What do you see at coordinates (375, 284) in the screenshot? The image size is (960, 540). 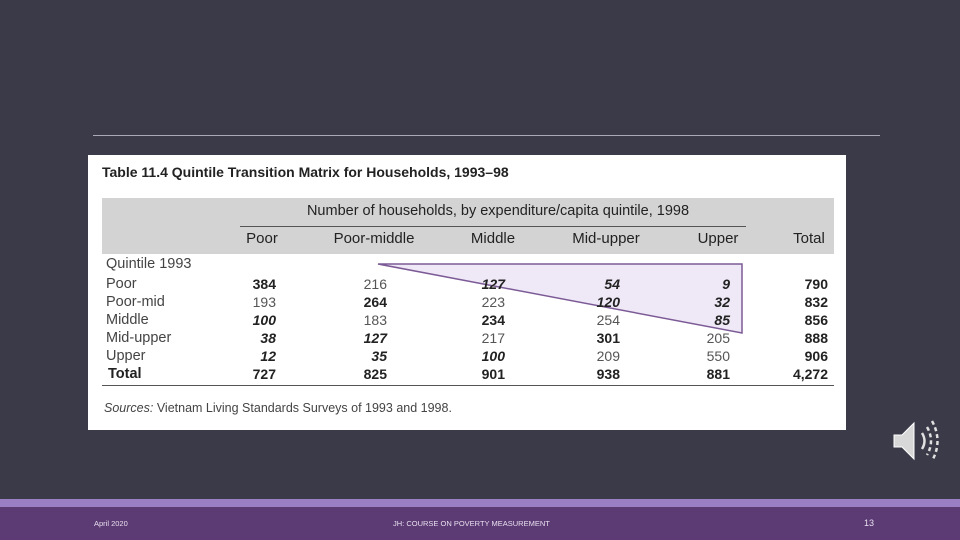 I see `table-cell: 216` at bounding box center [375, 284].